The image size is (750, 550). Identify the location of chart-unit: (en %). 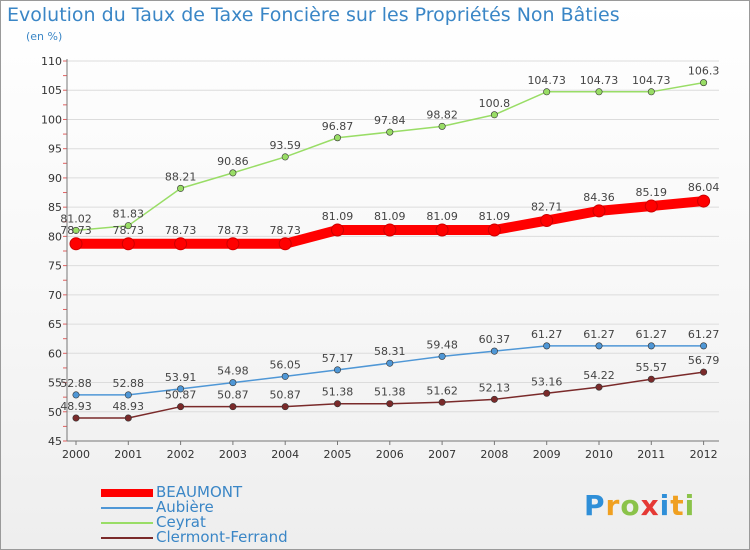
(44, 36).